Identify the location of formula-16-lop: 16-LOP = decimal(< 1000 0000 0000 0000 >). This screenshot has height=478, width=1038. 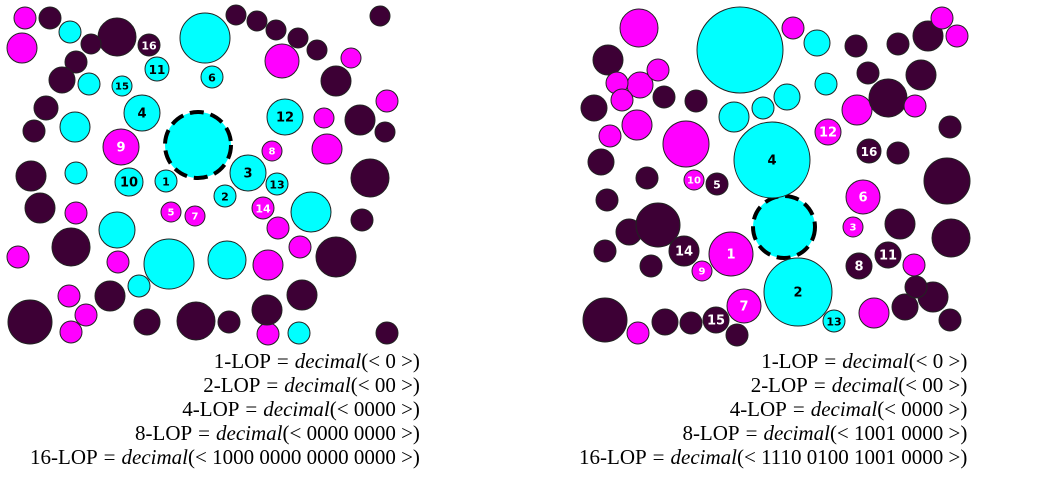
(225, 457).